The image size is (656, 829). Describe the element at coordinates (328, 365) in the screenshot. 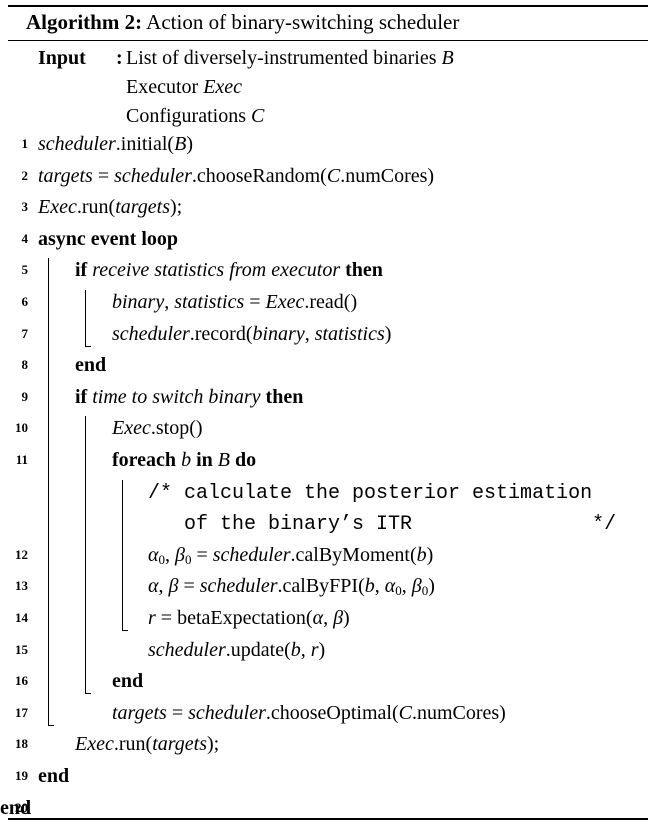

I see `algorithm-line: 8 end` at that location.